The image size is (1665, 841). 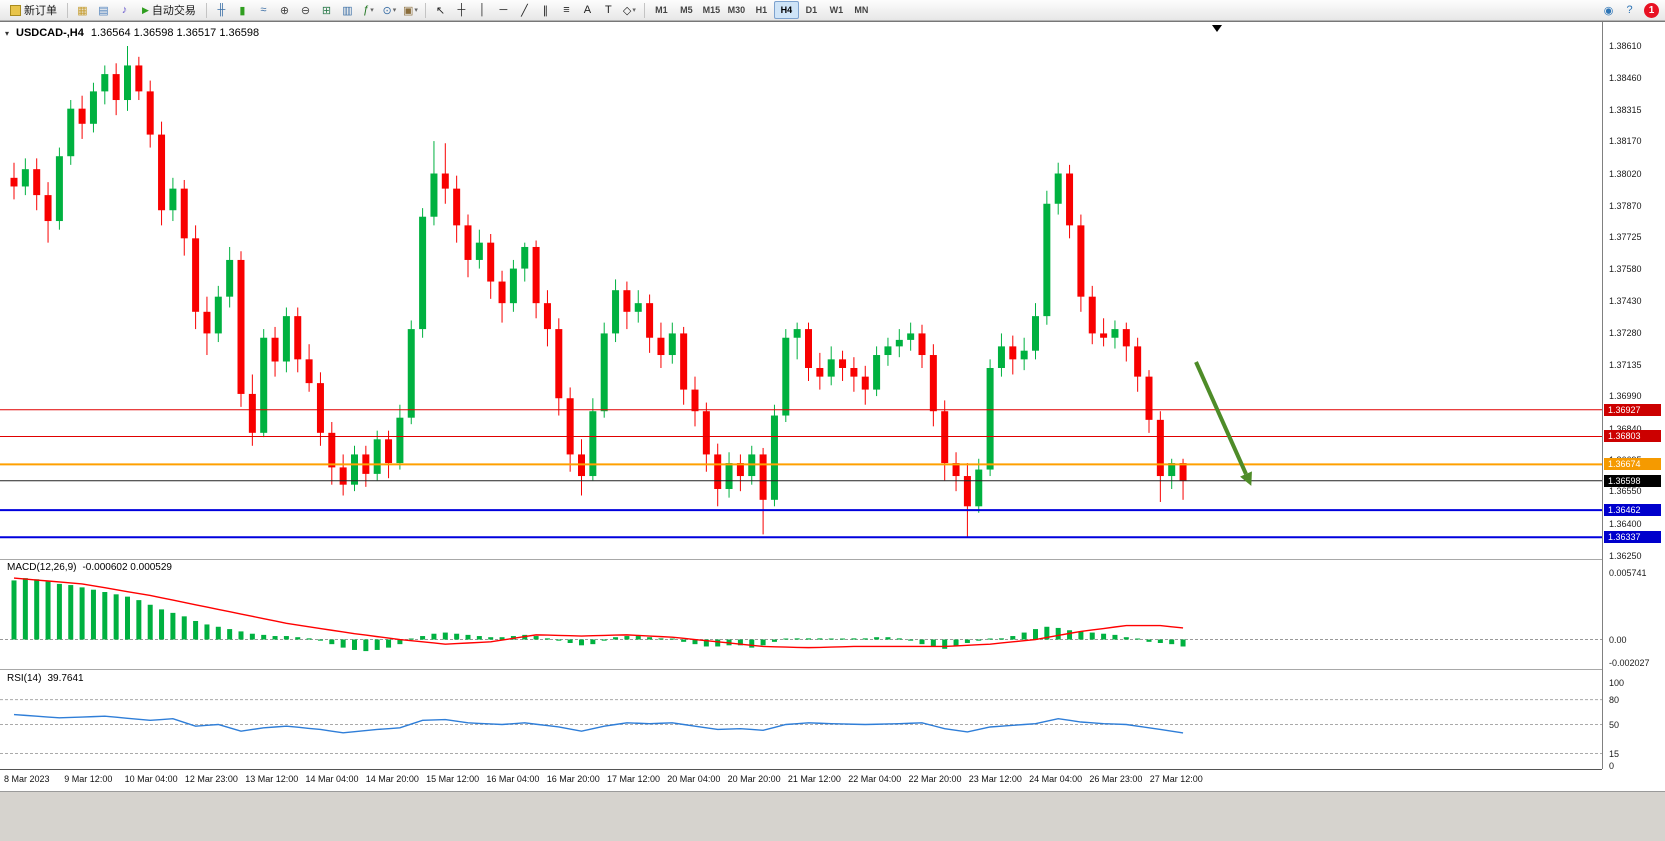 I want to click on autotrading-button: ▶ 自动交易, so click(x=169, y=10).